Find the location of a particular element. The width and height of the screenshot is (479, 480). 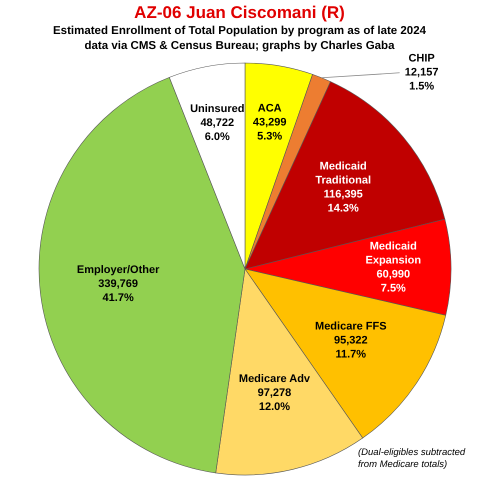

slice-label: Medicaid Traditional is located at coordinates (343, 173).